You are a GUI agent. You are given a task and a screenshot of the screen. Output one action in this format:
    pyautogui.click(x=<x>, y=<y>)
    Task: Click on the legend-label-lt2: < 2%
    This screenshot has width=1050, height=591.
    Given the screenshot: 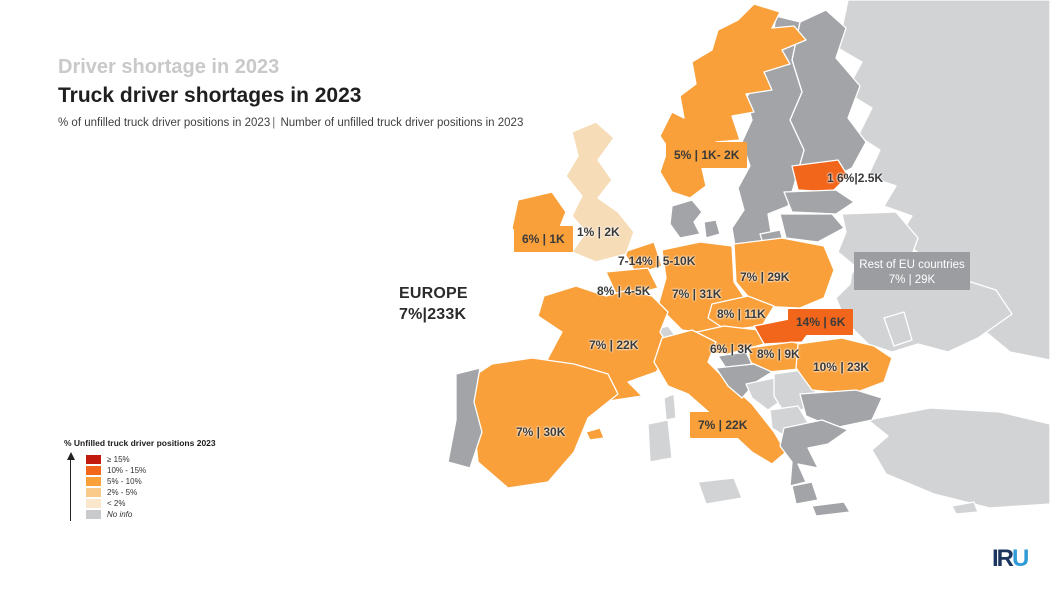 What is the action you would take?
    pyautogui.click(x=116, y=503)
    